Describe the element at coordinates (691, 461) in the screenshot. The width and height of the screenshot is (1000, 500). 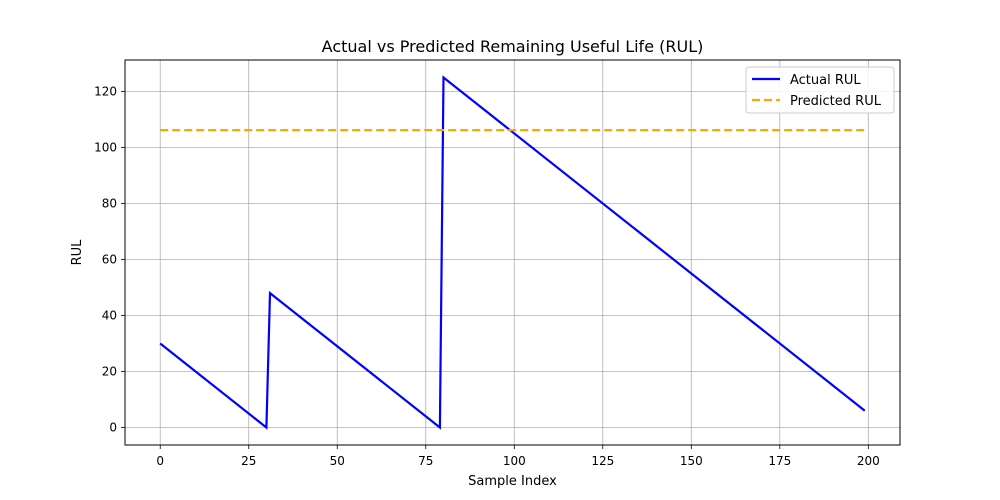
I see `x-tick-label: 150` at that location.